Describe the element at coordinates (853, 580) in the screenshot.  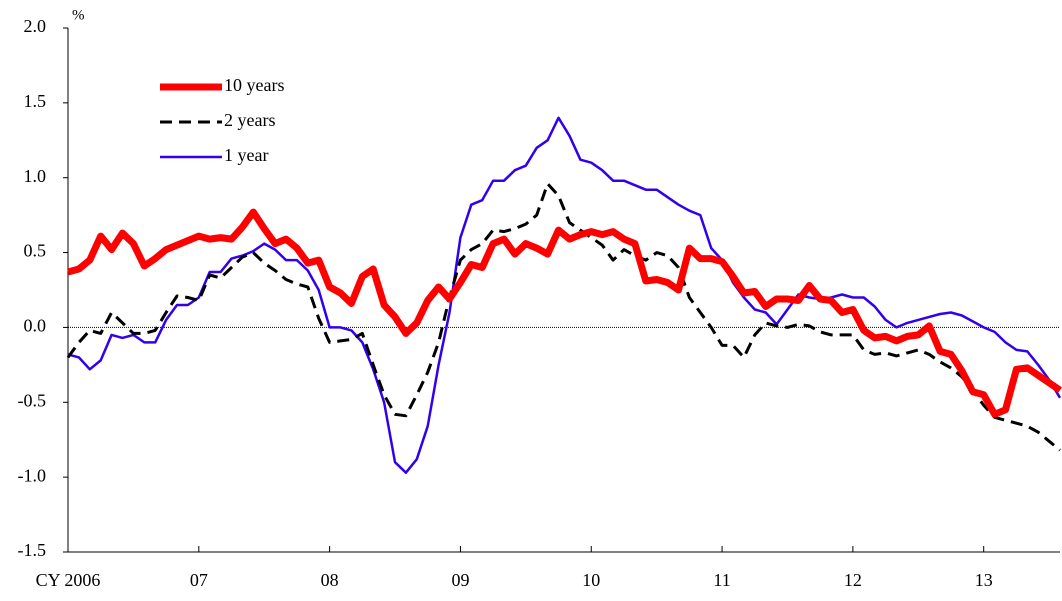
I see `x-tick-label: 12` at that location.